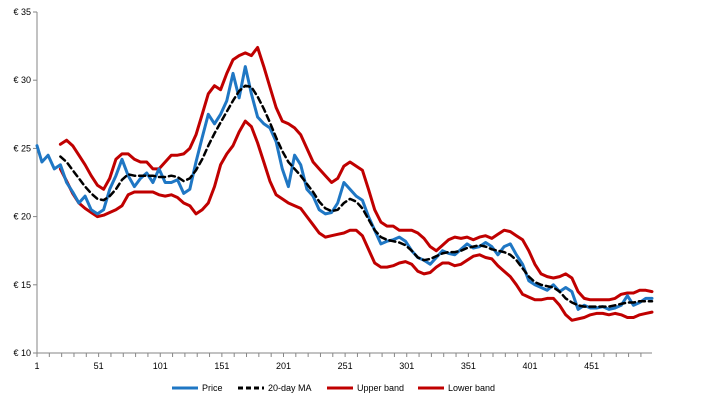 This screenshot has width=705, height=409. I want to click on y-tick-label: € 15, so click(22, 285).